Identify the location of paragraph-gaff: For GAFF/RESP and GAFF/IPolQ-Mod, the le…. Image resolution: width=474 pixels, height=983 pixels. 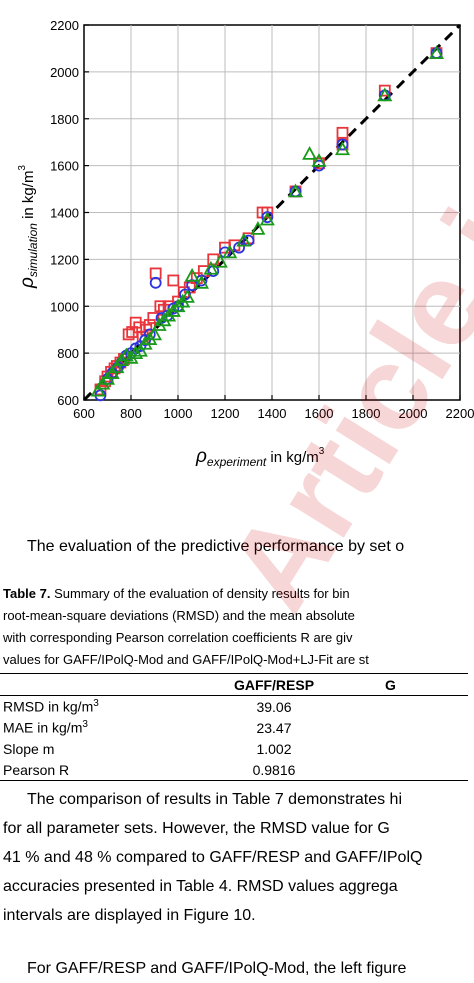
(238, 969).